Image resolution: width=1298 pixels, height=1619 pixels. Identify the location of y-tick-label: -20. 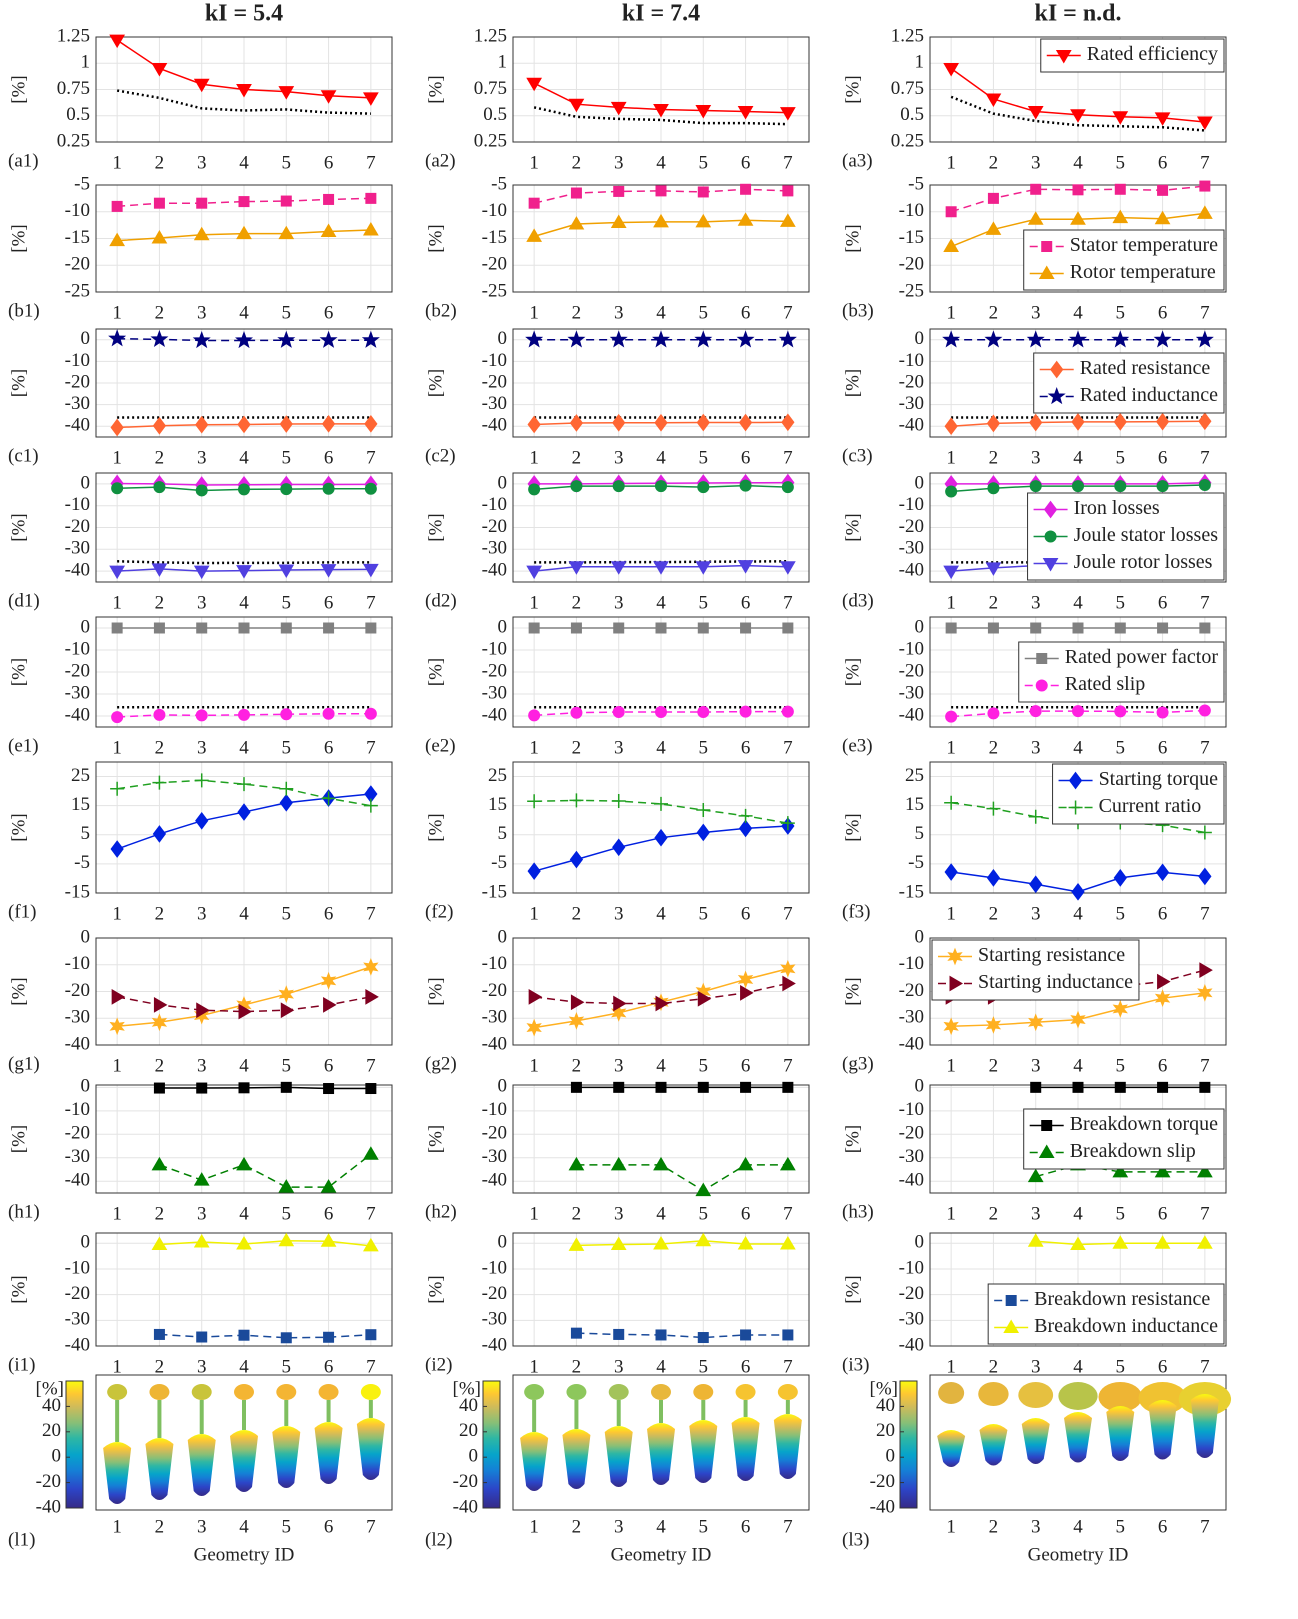
(911, 1293).